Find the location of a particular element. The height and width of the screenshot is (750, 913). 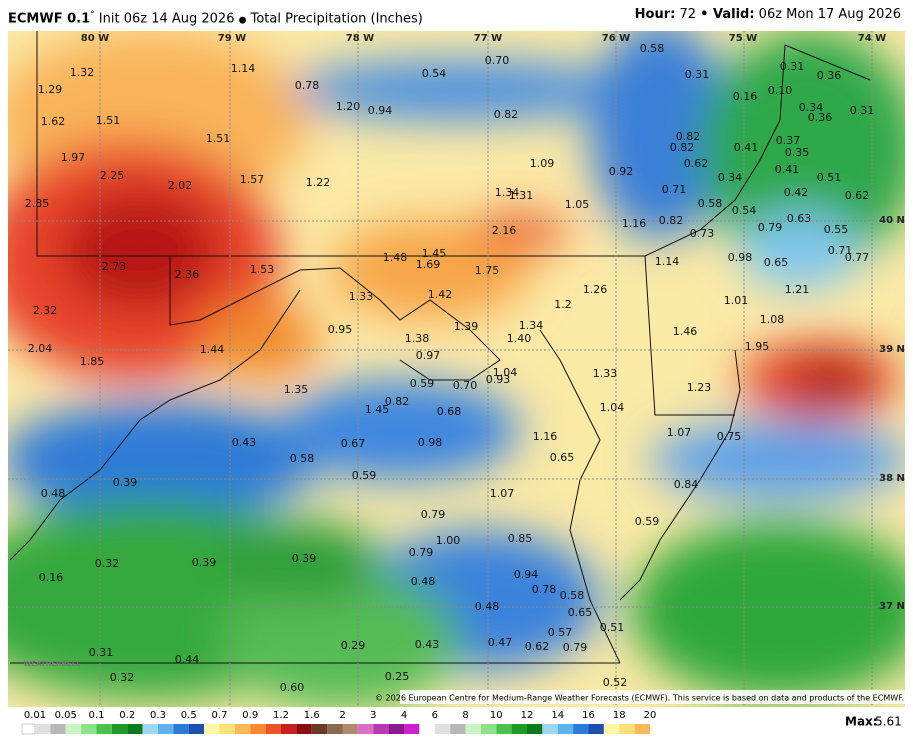

precip-value: 0.54 is located at coordinates (434, 73).